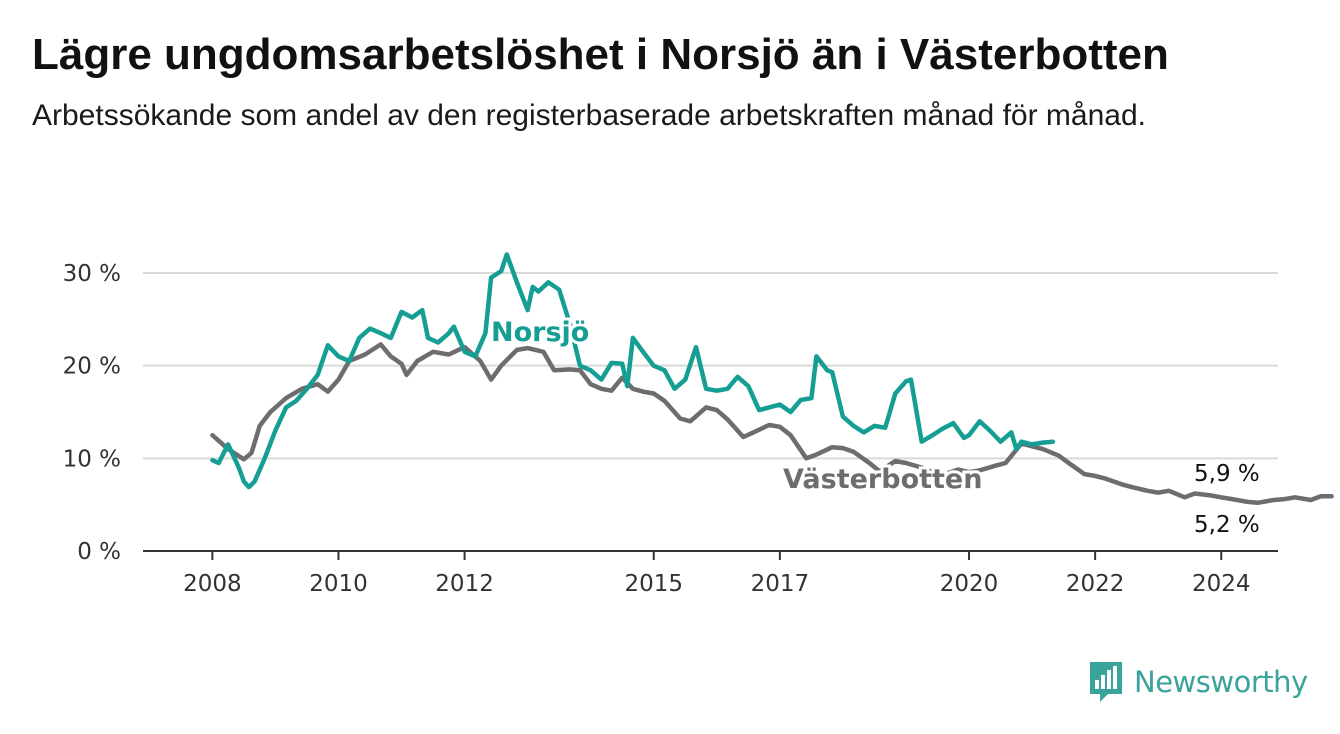 The image size is (1340, 734). Describe the element at coordinates (338, 584) in the screenshot. I see `x-tick-label: 2010` at that location.